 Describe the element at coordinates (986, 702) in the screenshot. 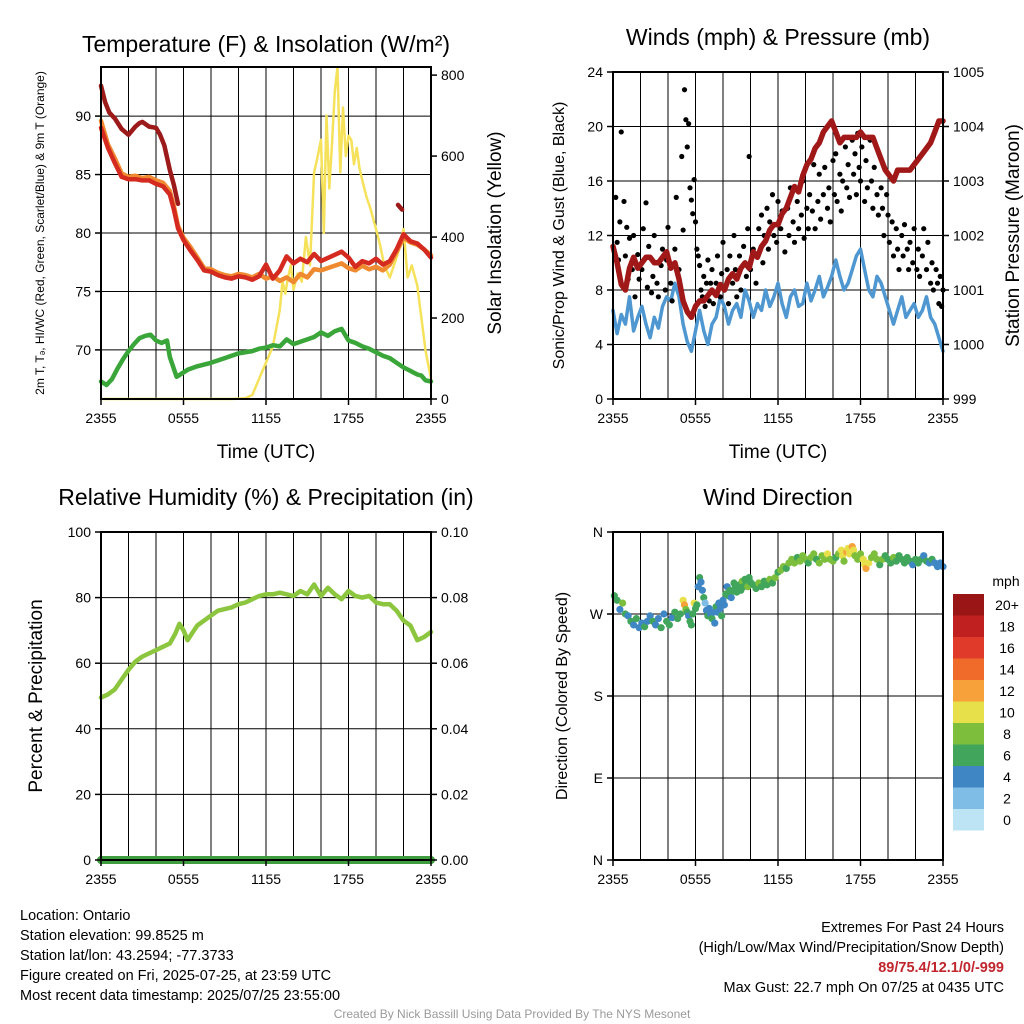

I see `colorbar: mph 20+ 18 16 14 12 10 8 6 4 2 0` at that location.